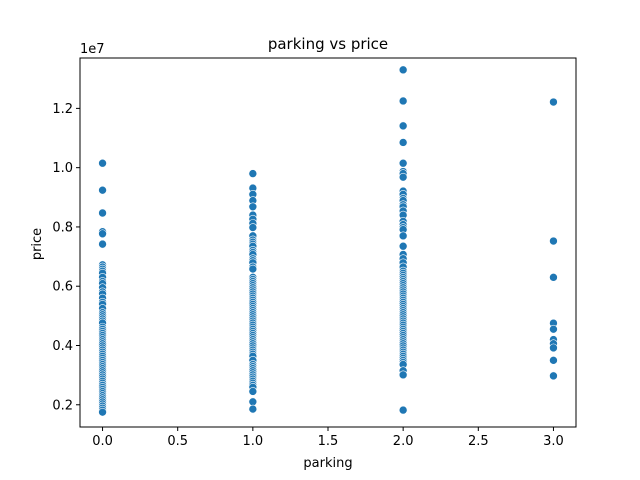  I want to click on x-tick-label: 0.5, so click(177, 441).